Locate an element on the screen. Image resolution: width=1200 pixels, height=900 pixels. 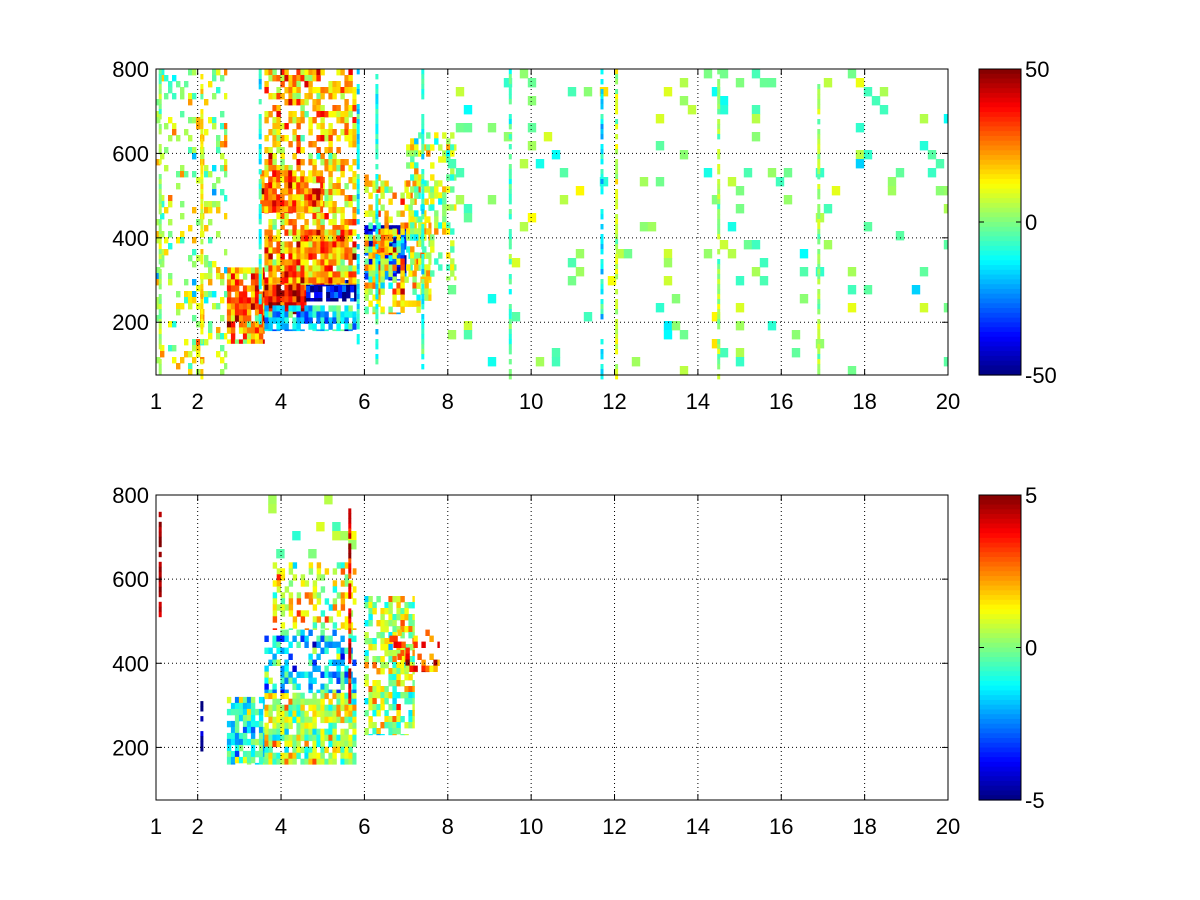
x-tick-label: 6 is located at coordinates (364, 401).